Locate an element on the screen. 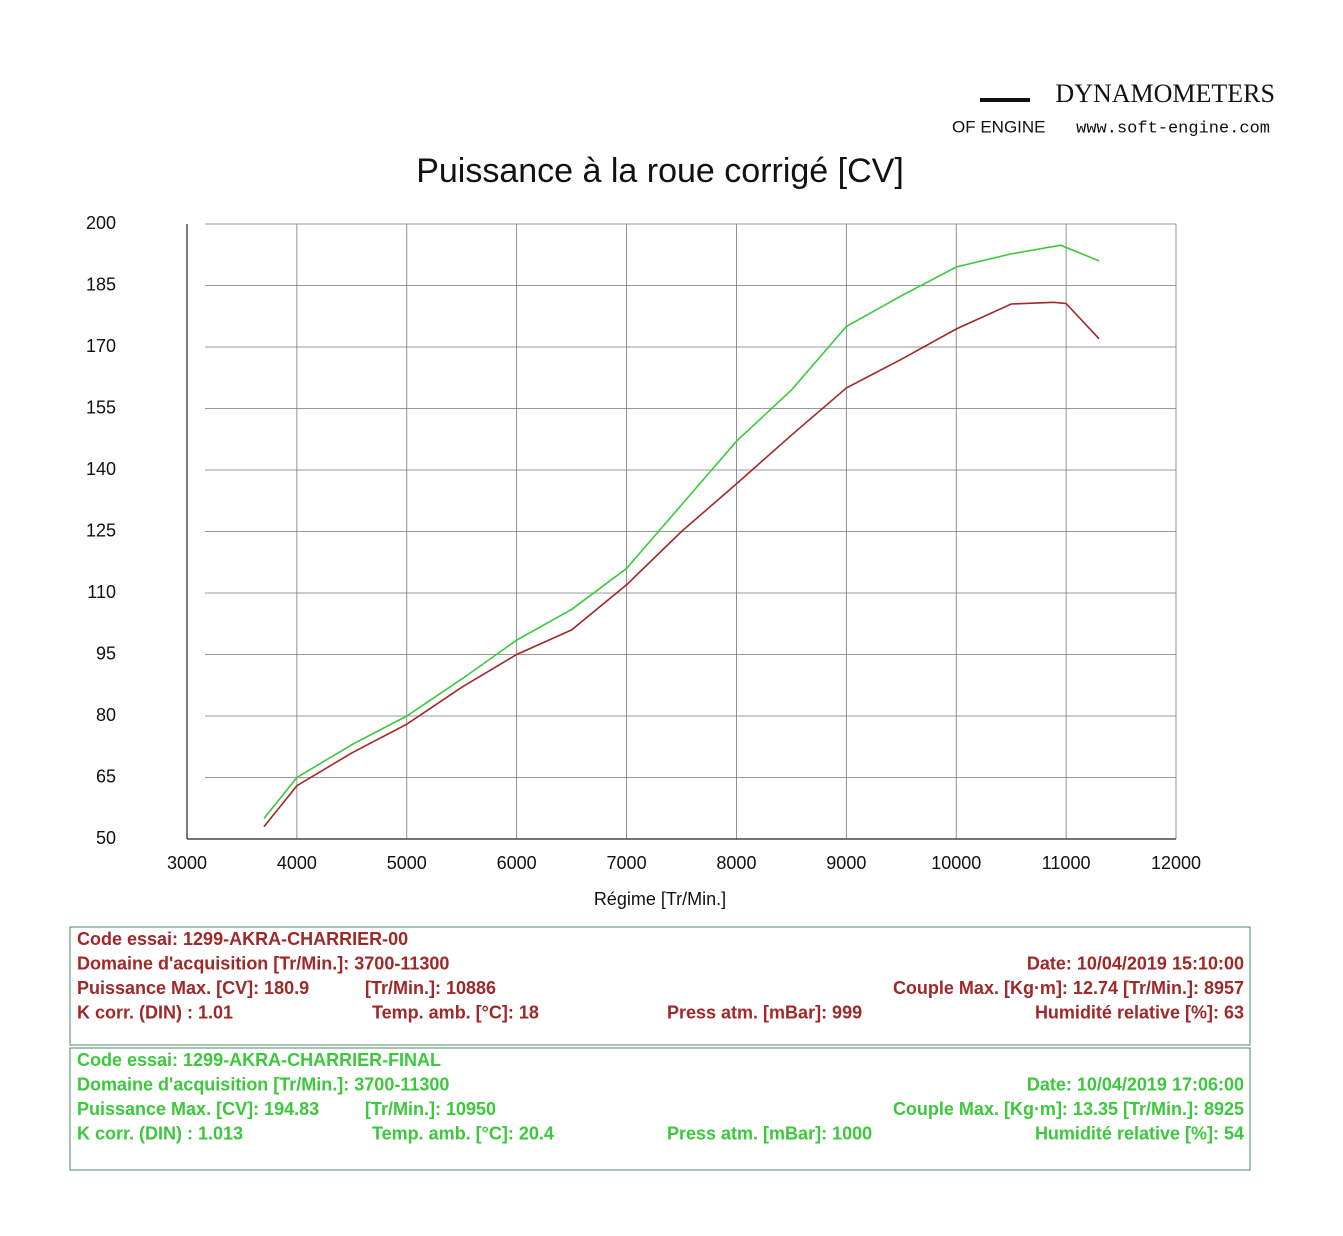  test-info: Press atm. [mBar]: 999 is located at coordinates (764, 1012).